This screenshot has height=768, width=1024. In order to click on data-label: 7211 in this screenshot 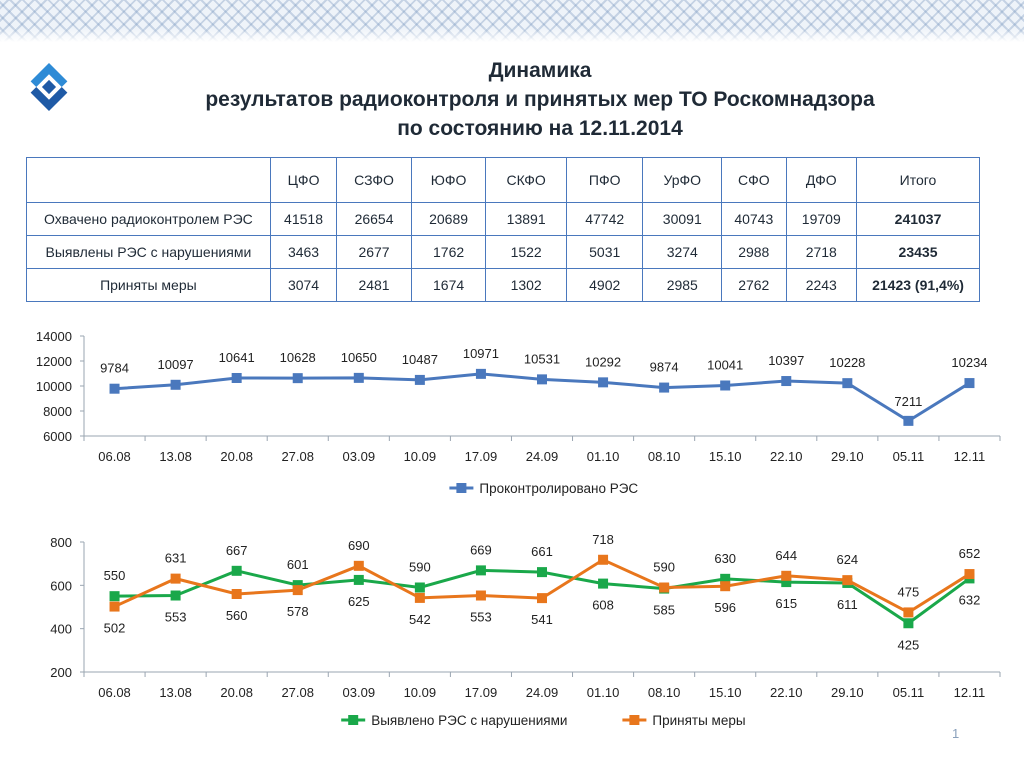, I will do `click(908, 401)`.